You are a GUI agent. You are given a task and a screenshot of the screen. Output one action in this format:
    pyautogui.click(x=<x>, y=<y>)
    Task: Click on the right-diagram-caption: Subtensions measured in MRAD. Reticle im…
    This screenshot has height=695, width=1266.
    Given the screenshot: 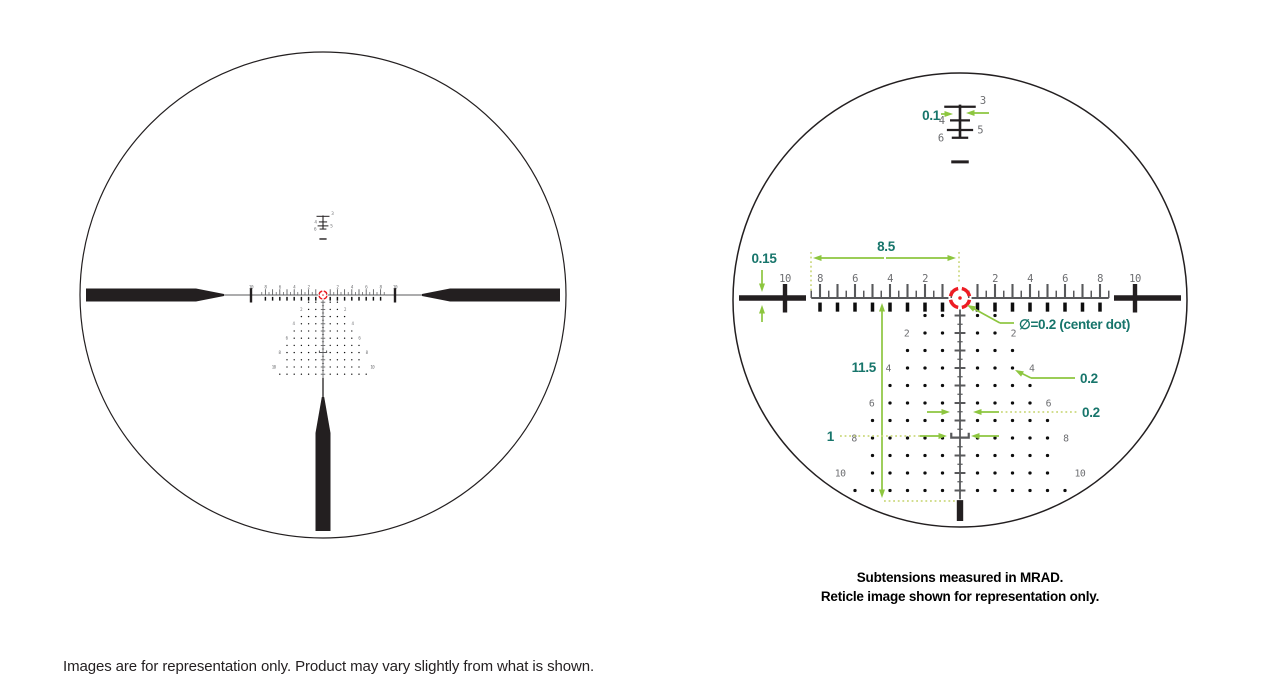 What is the action you would take?
    pyautogui.click(x=960, y=587)
    